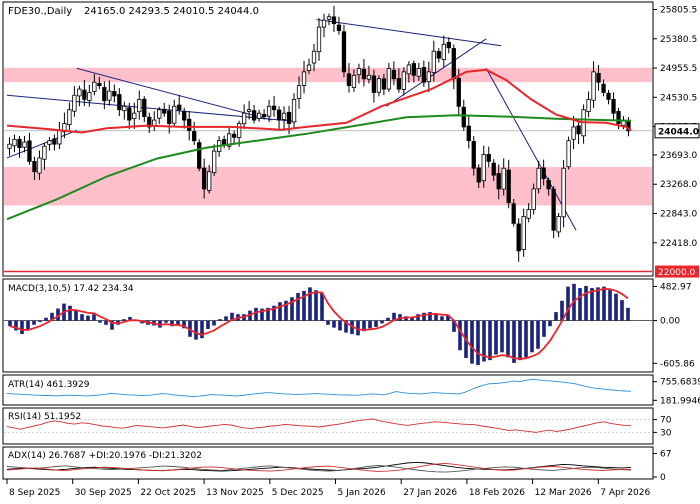  I want to click on atr-y-axis: 755.6839 181.9946, so click(676, 392).